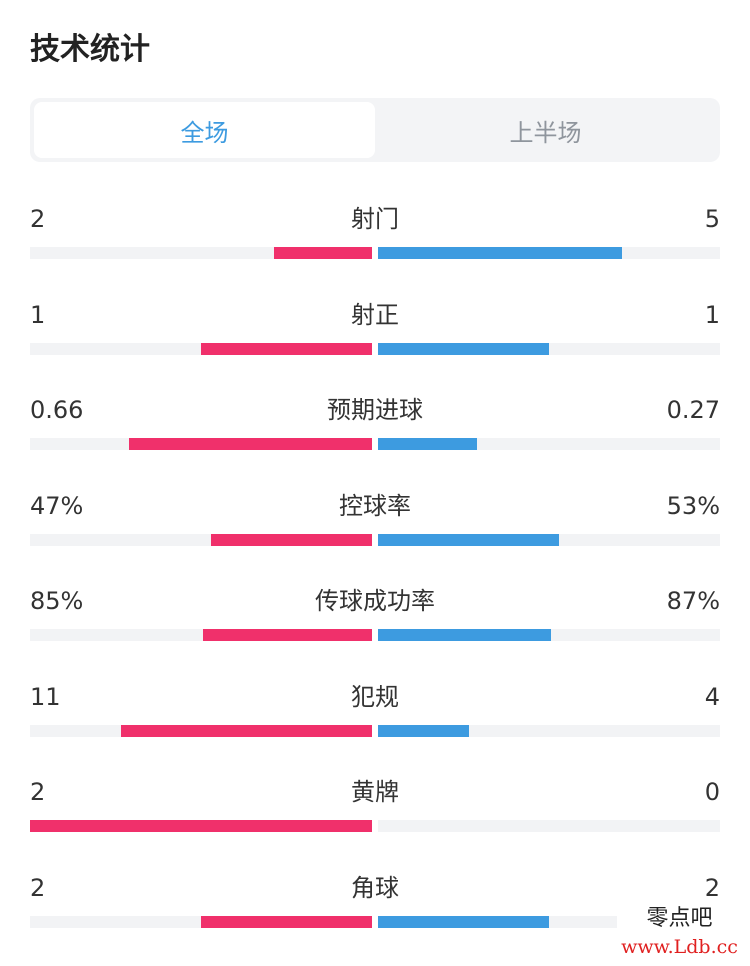  I want to click on page-title: 技术统计, so click(90, 49).